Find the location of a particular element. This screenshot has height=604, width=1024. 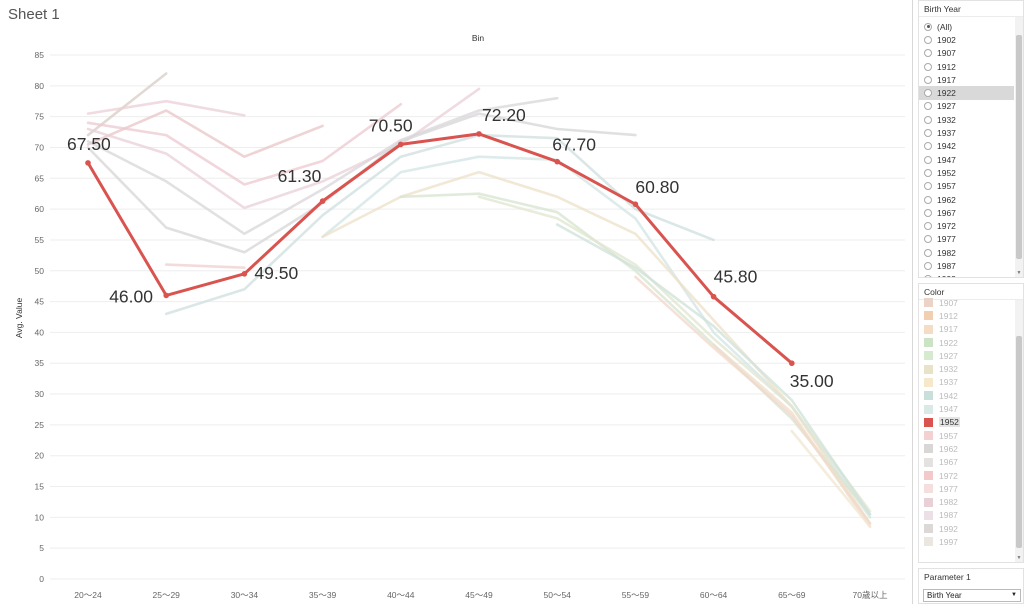

color-legend-item: 1947 is located at coordinates (966, 408).